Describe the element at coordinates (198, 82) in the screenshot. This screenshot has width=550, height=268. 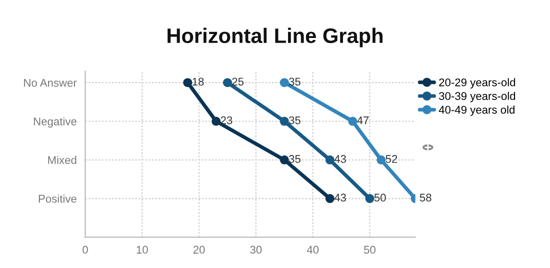
I see `data-label: 18` at that location.